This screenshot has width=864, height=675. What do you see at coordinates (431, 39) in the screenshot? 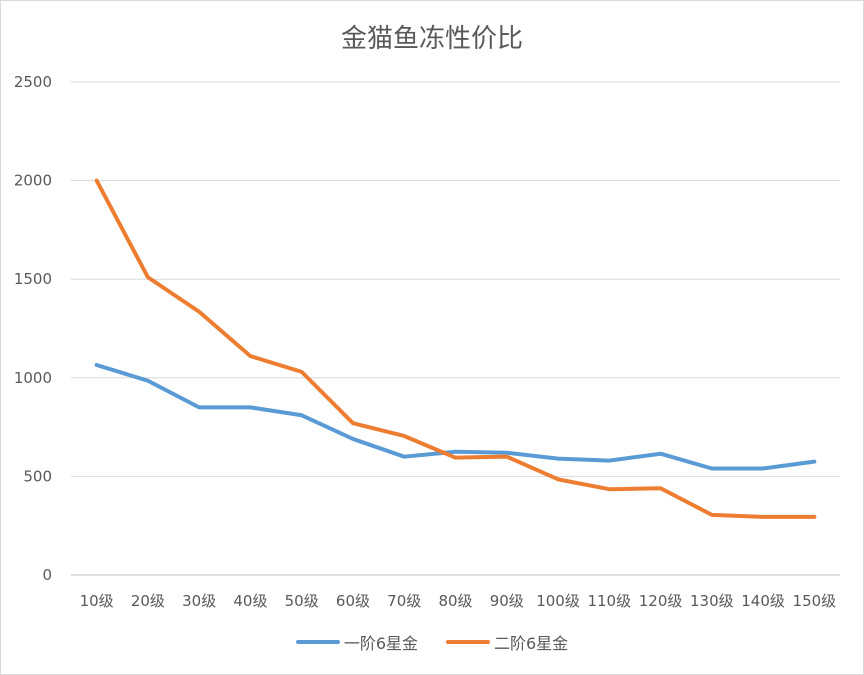
I see `chart-title: 金猫鱼冻性价比` at bounding box center [431, 39].